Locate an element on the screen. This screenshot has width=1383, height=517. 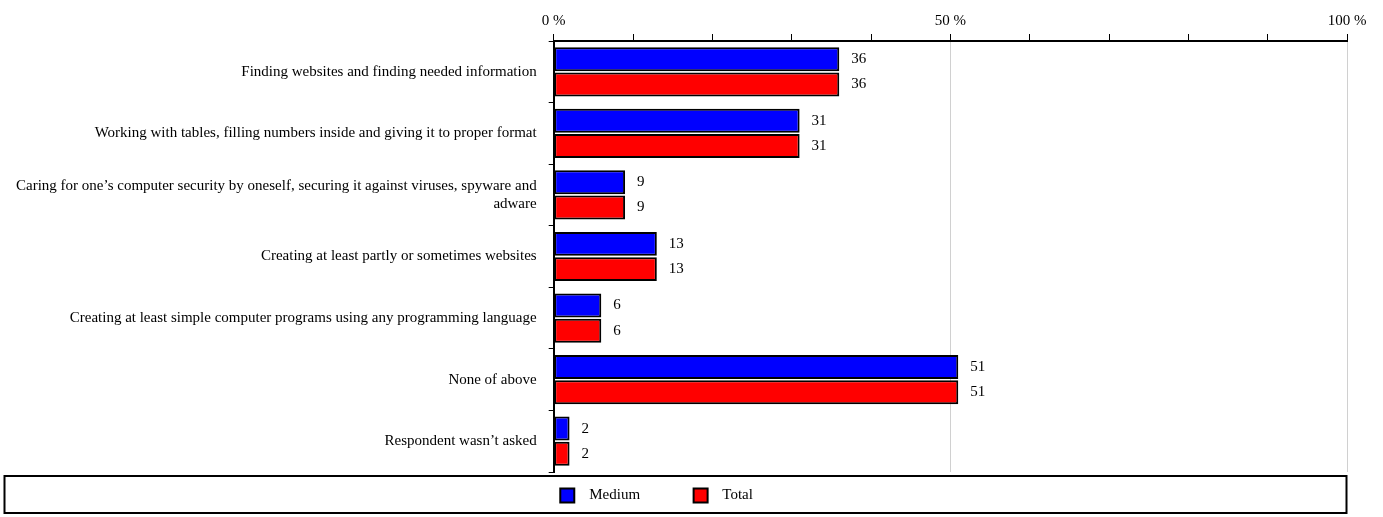
y-tick-label: Creating at least partly or sometimes websites is located at coordinates (398, 255).